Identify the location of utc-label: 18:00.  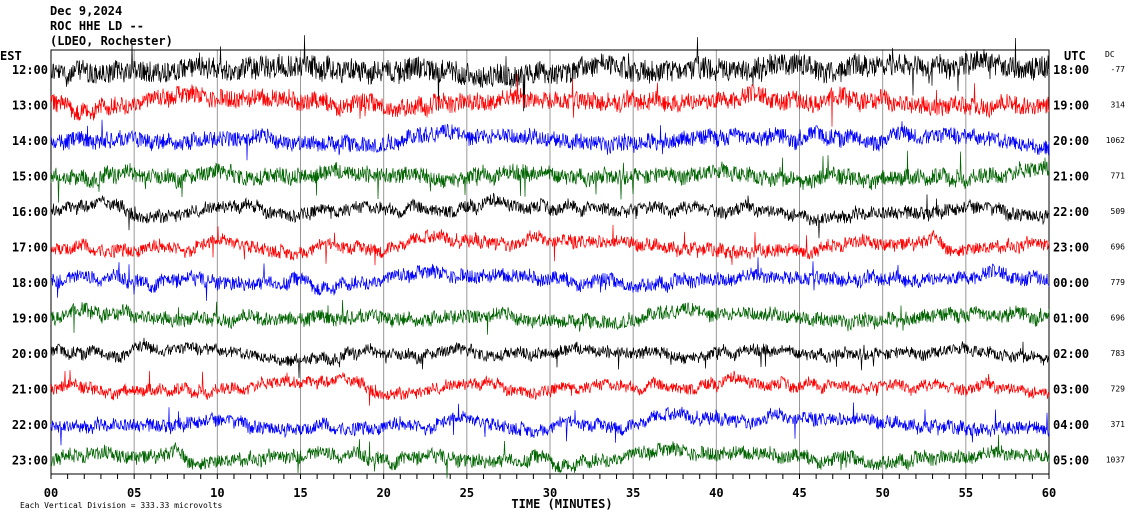
(1071, 70).